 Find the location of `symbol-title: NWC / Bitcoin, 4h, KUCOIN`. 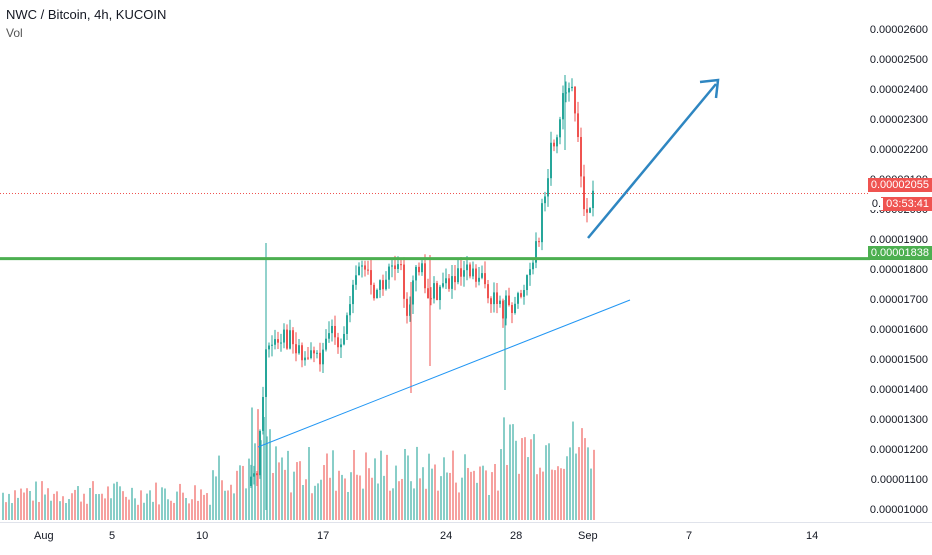

symbol-title: NWC / Bitcoin, 4h, KUCOIN is located at coordinates (86, 14).